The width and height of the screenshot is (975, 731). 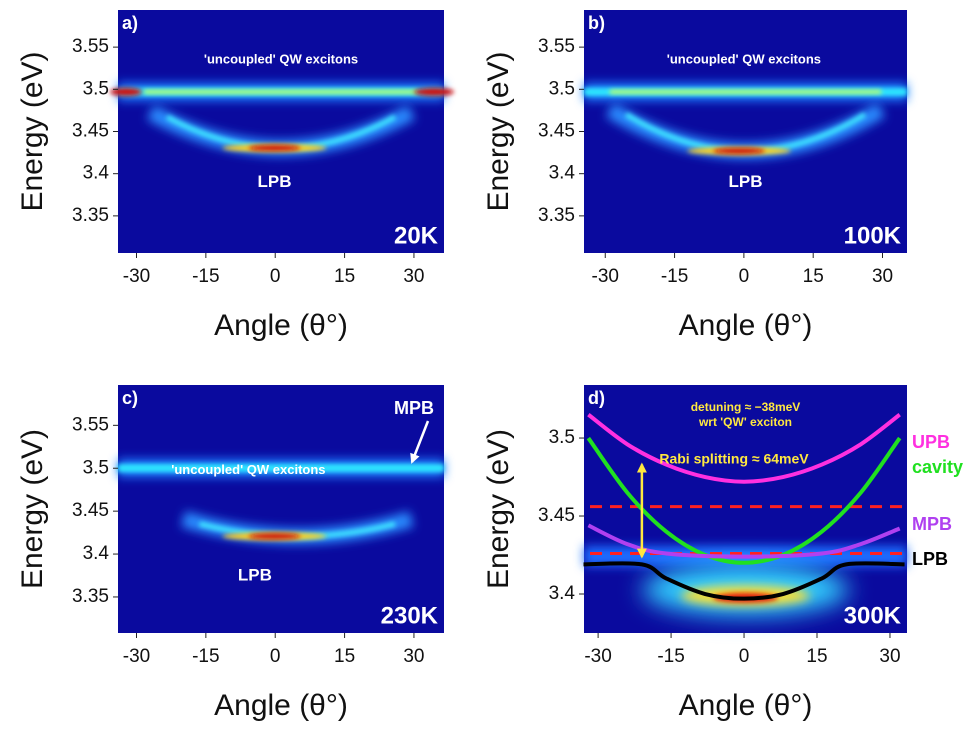 I want to click on panel-label: d), so click(x=596, y=398).